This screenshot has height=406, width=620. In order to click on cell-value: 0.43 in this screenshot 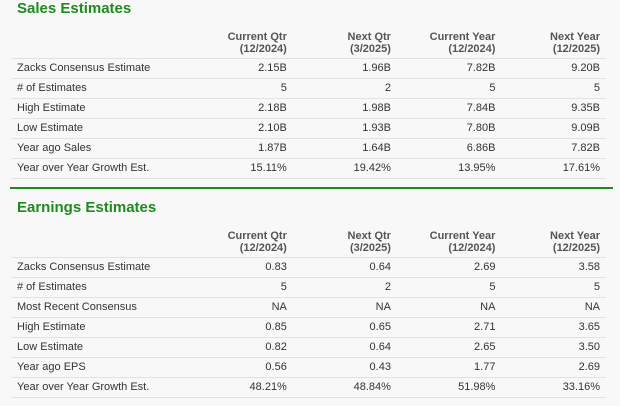, I will do `click(344, 367)`.